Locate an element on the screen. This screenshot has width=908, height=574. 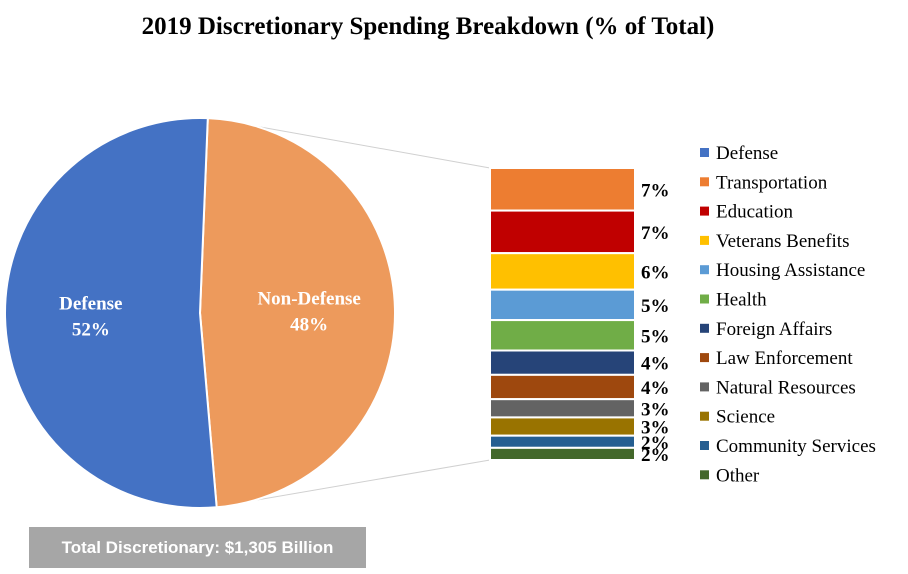
bar-label-science: 3% is located at coordinates (655, 428).